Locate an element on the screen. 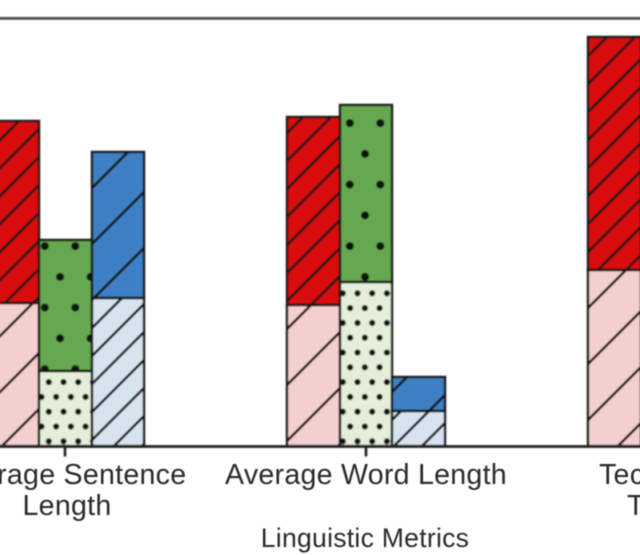  svg-text: Length is located at coordinates (67, 506).